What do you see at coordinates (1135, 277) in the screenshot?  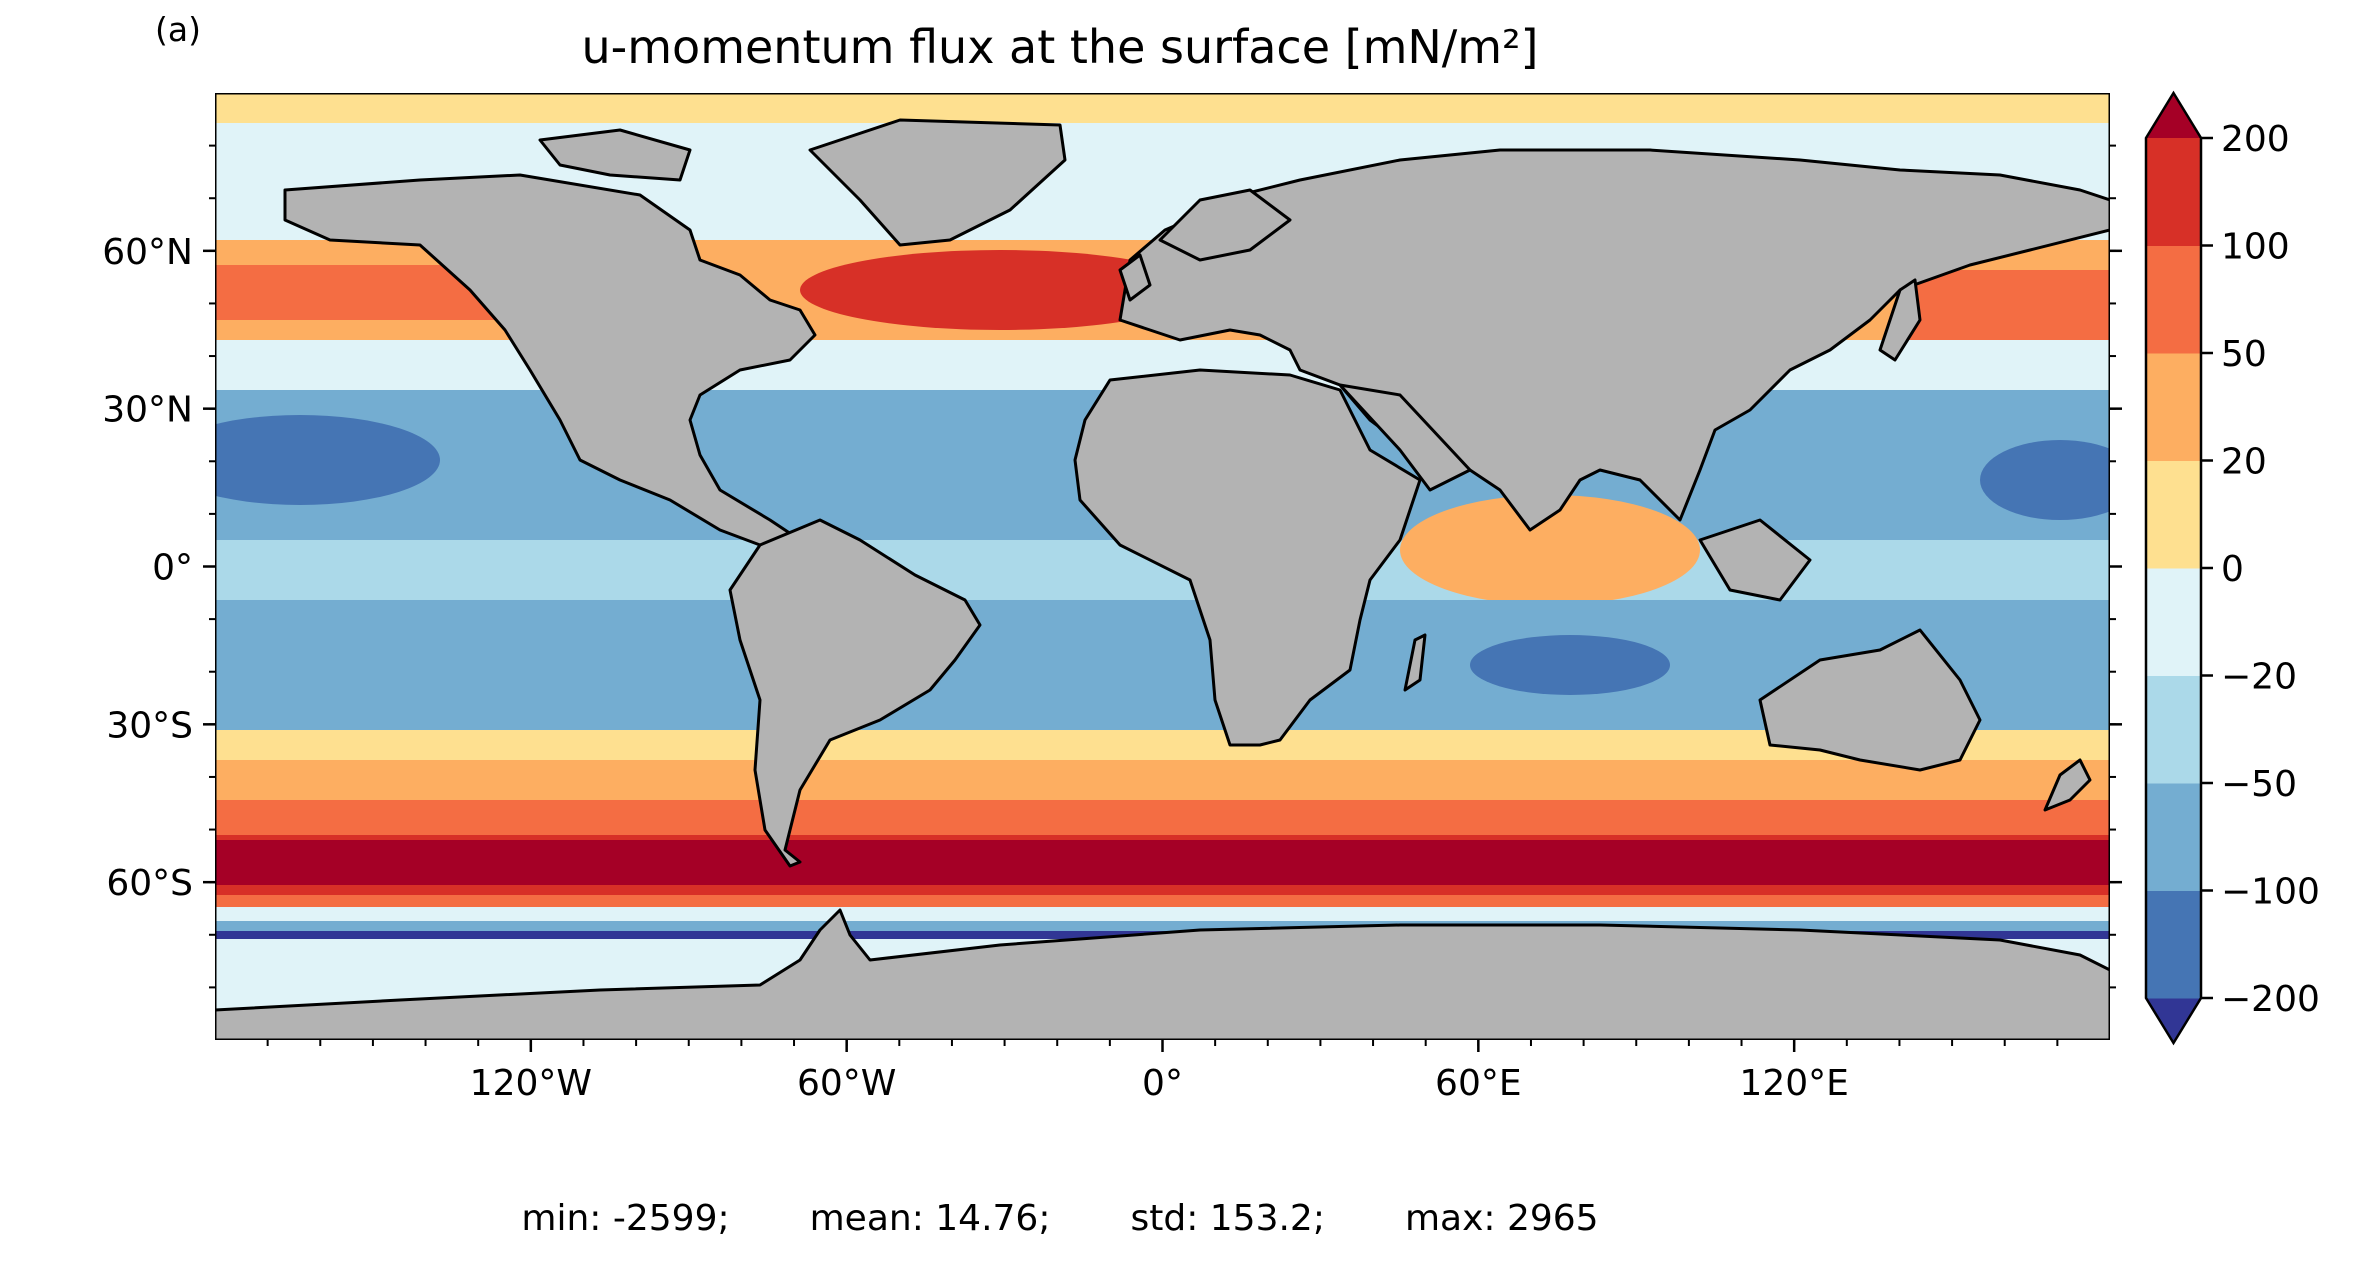 I see `british-isles` at bounding box center [1135, 277].